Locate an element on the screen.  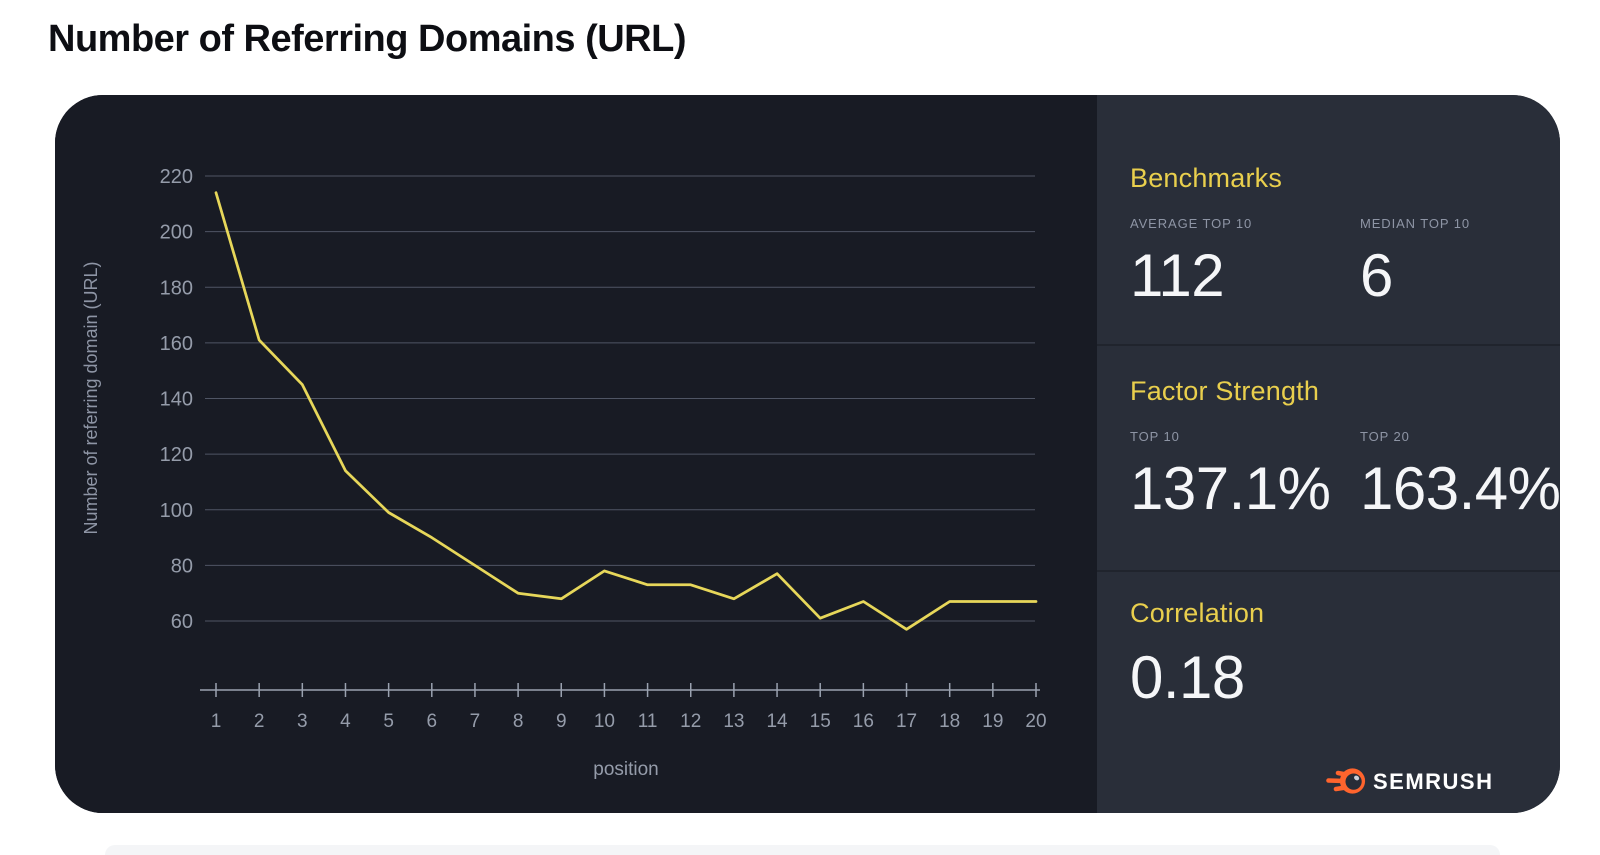
stat-label: TOP 20 is located at coordinates (1385, 436).